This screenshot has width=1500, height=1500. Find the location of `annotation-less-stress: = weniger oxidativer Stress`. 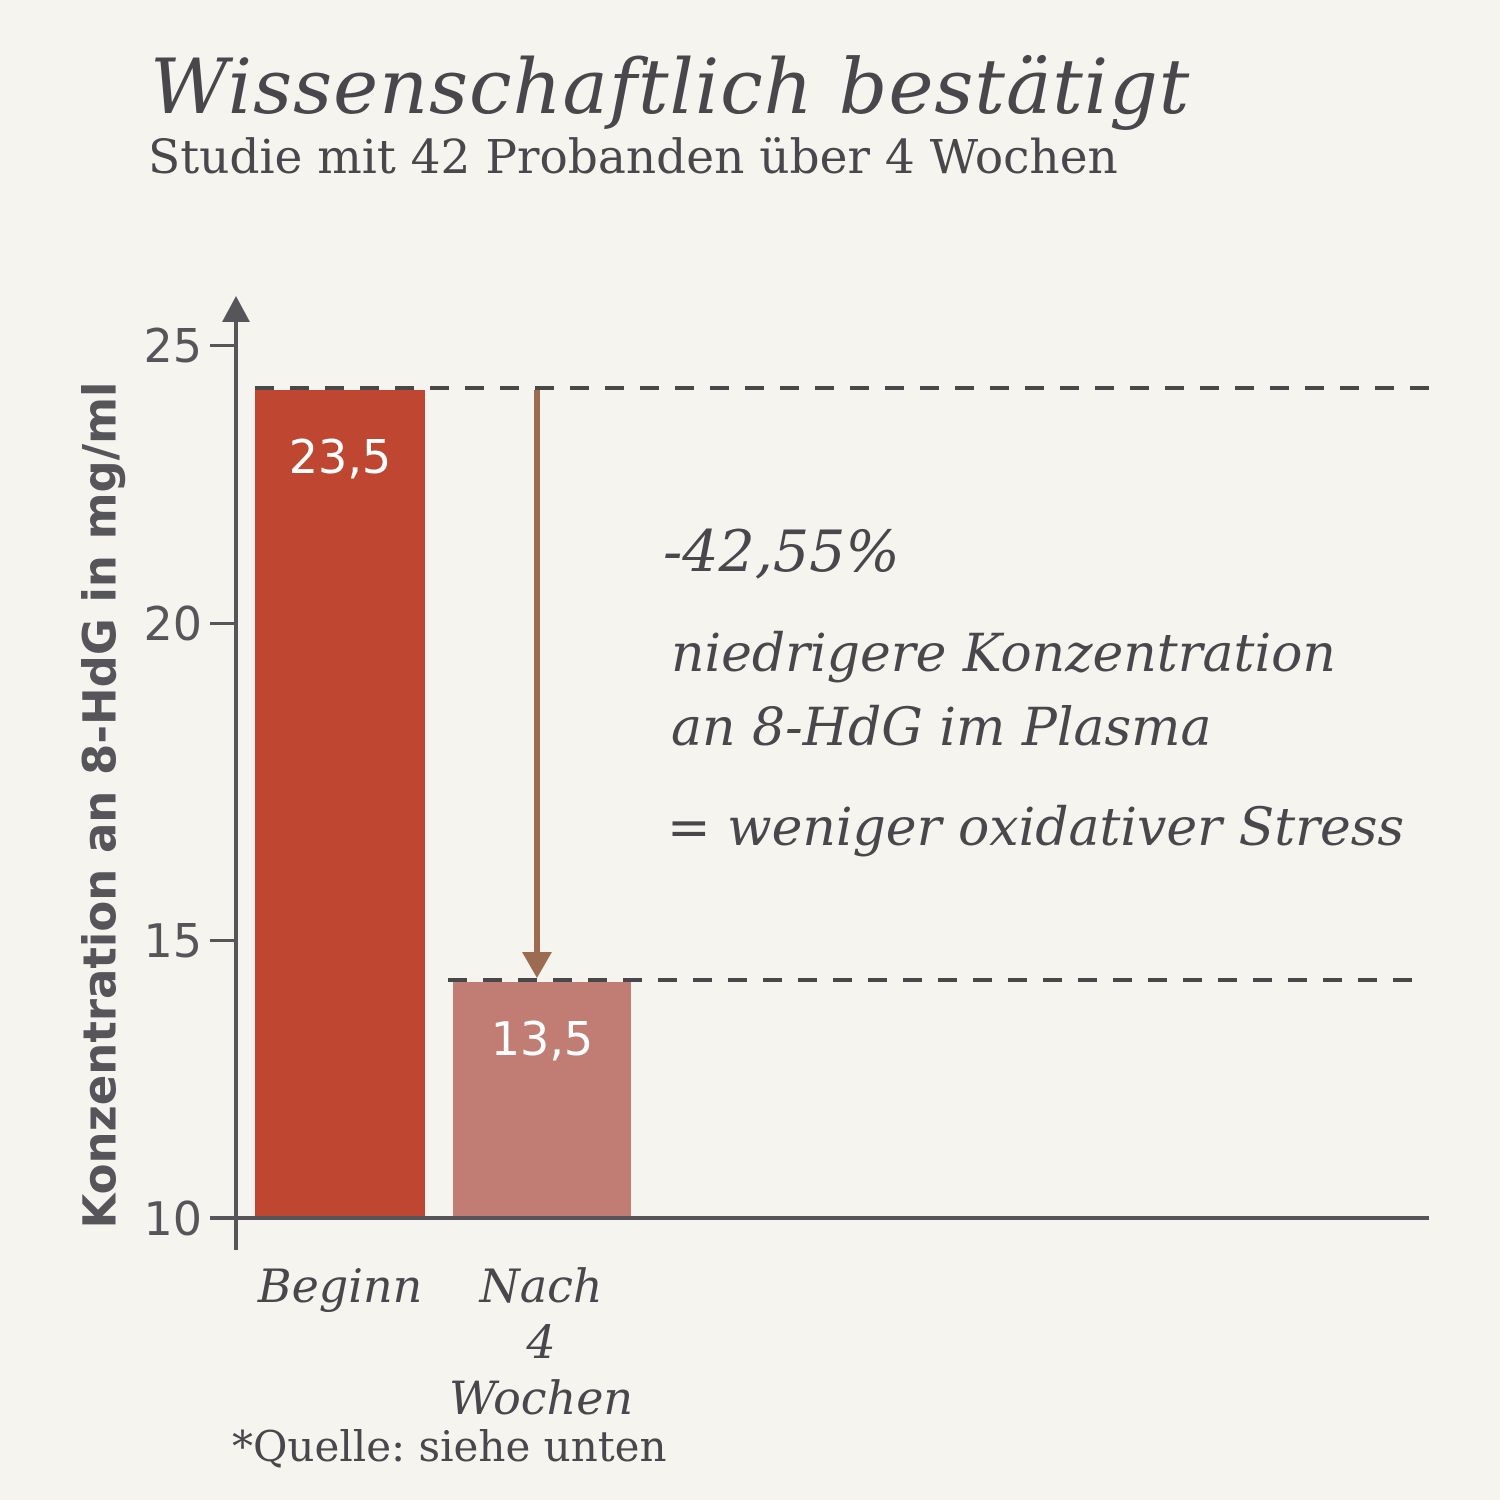

annotation-less-stress: = weniger oxidativer Stress is located at coordinates (1036, 828).